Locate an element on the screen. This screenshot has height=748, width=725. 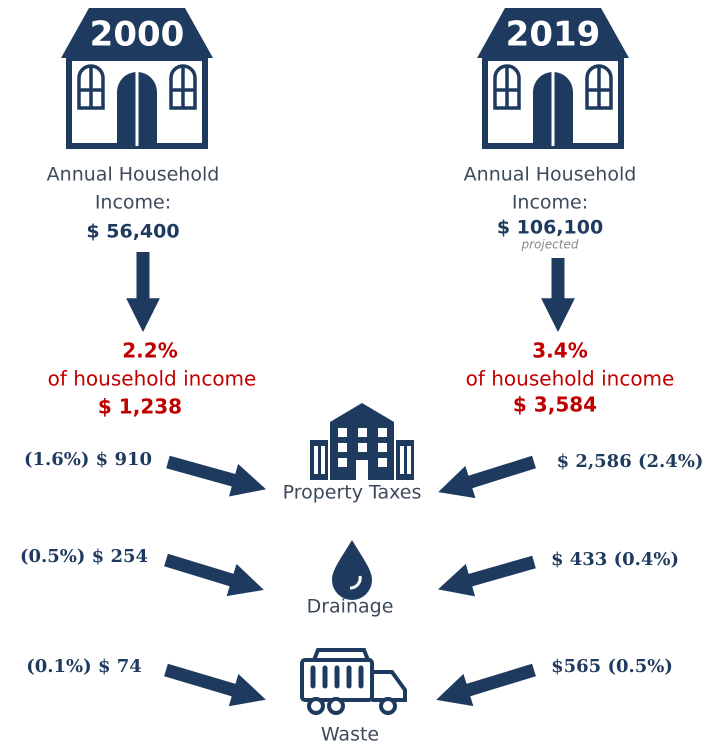
waste-icon is located at coordinates (353, 681).